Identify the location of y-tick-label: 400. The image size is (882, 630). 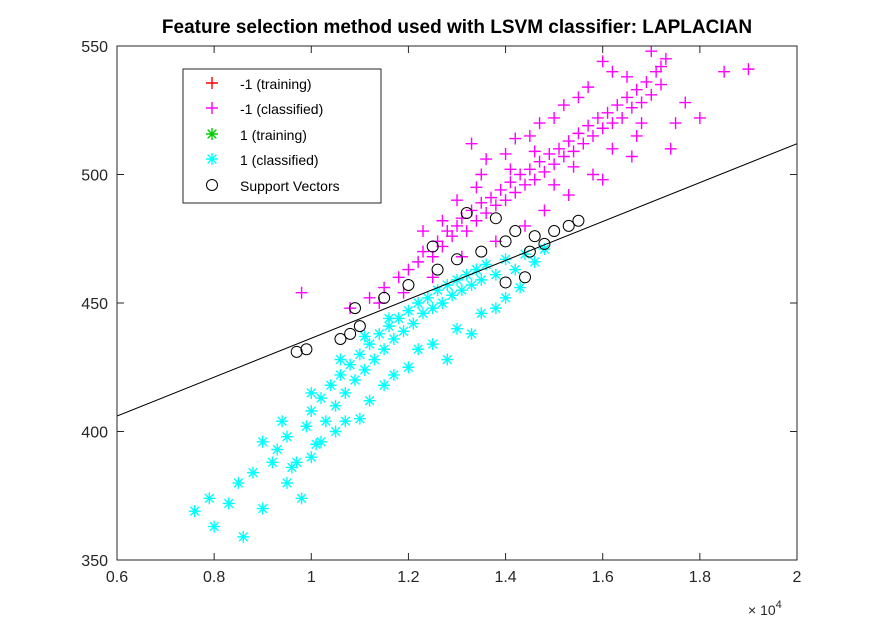
(94, 433).